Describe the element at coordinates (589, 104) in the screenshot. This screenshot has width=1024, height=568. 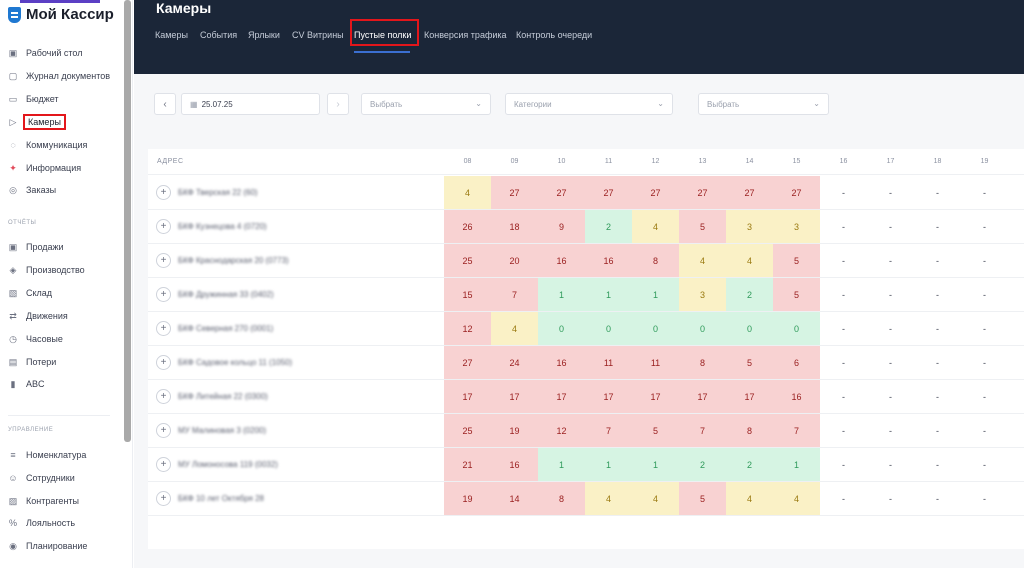
I see `category-select: Категории ⌄` at that location.